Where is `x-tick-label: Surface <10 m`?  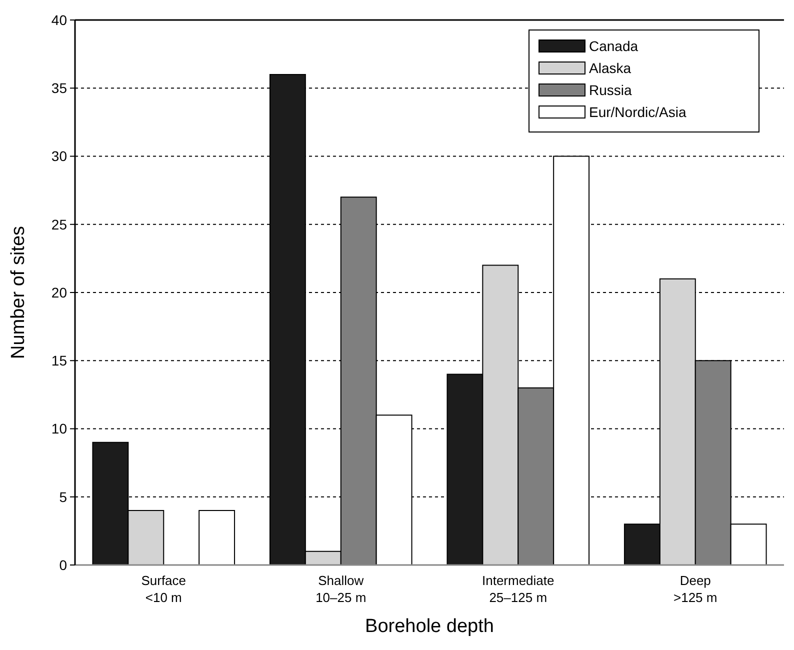 x-tick-label: Surface <10 m is located at coordinates (163, 589).